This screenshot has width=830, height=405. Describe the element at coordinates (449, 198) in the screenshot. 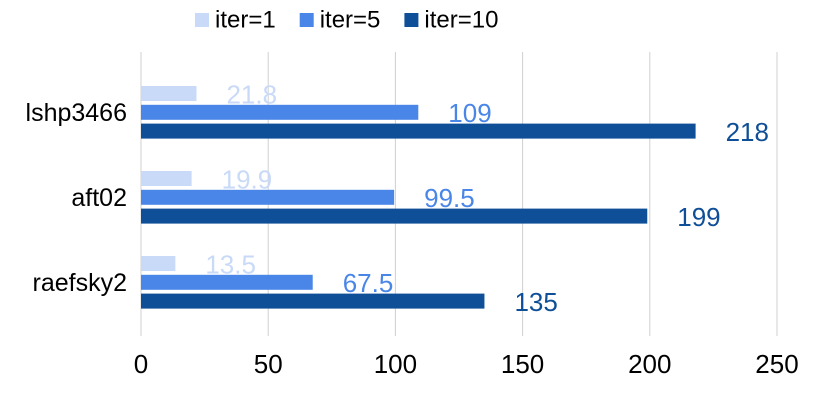

I see `data-label: 99.5` at that location.